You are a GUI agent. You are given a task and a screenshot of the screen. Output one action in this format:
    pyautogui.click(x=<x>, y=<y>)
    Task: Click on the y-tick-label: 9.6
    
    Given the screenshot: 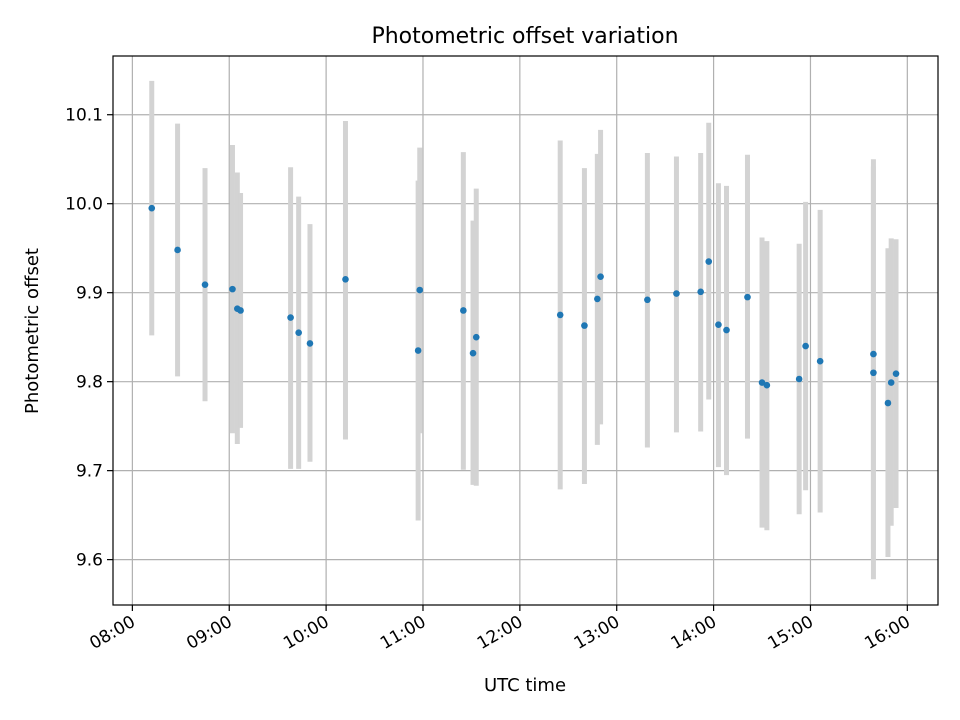 What is the action you would take?
    pyautogui.click(x=89, y=561)
    